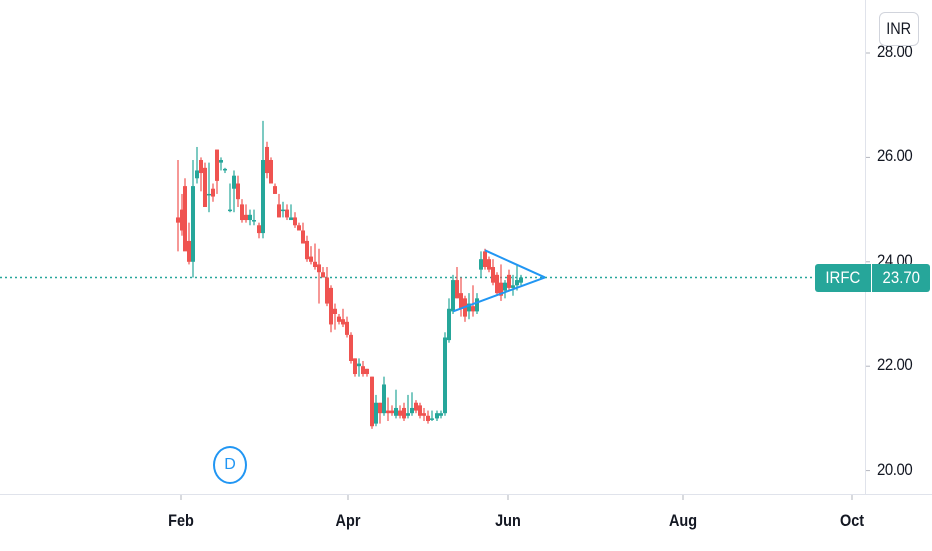 This screenshot has height=551, width=932. Describe the element at coordinates (348, 520) in the screenshot. I see `time-tick-label: Apr` at that location.